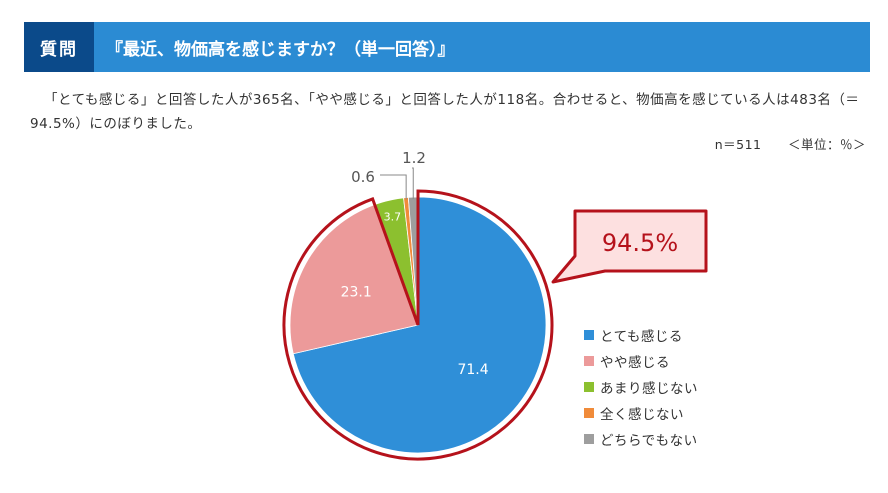 The width and height of the screenshot is (888, 493). I want to click on unit-label: ＜単位：％＞, so click(826, 144).